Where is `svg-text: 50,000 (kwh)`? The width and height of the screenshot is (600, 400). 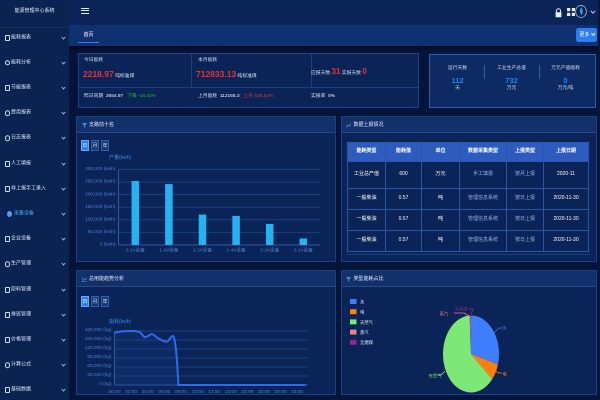
svg-text: 50,000 (kwh) is located at coordinates (102, 232).